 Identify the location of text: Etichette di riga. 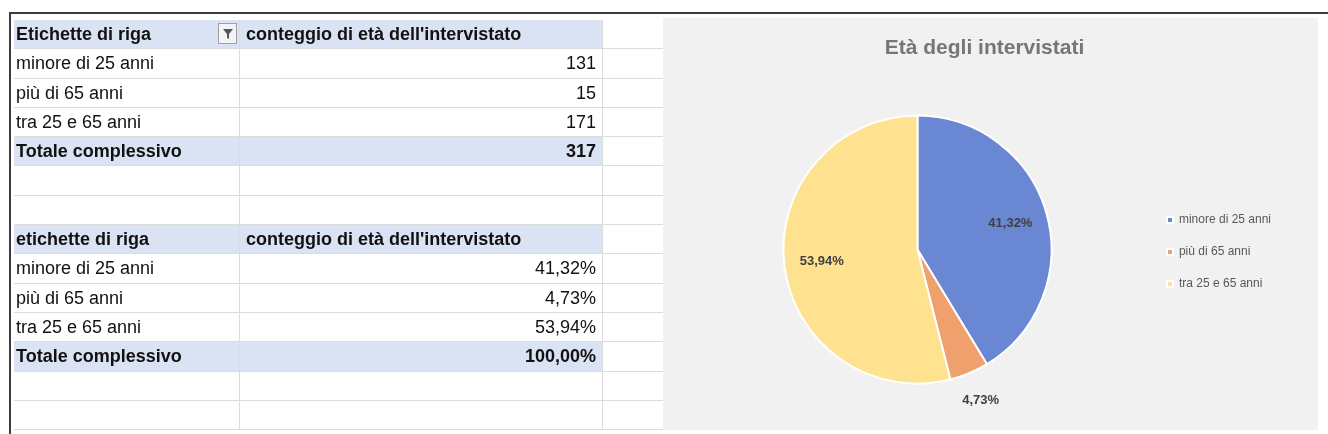
(84, 34).